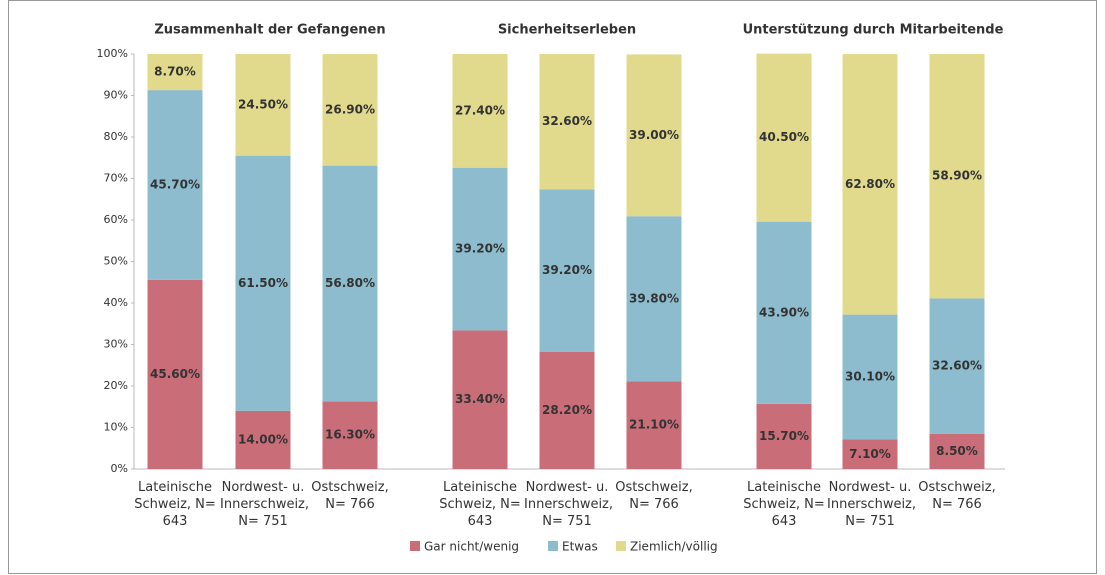 The height and width of the screenshot is (575, 1105). I want to click on value-label: 45.70%, so click(175, 184).